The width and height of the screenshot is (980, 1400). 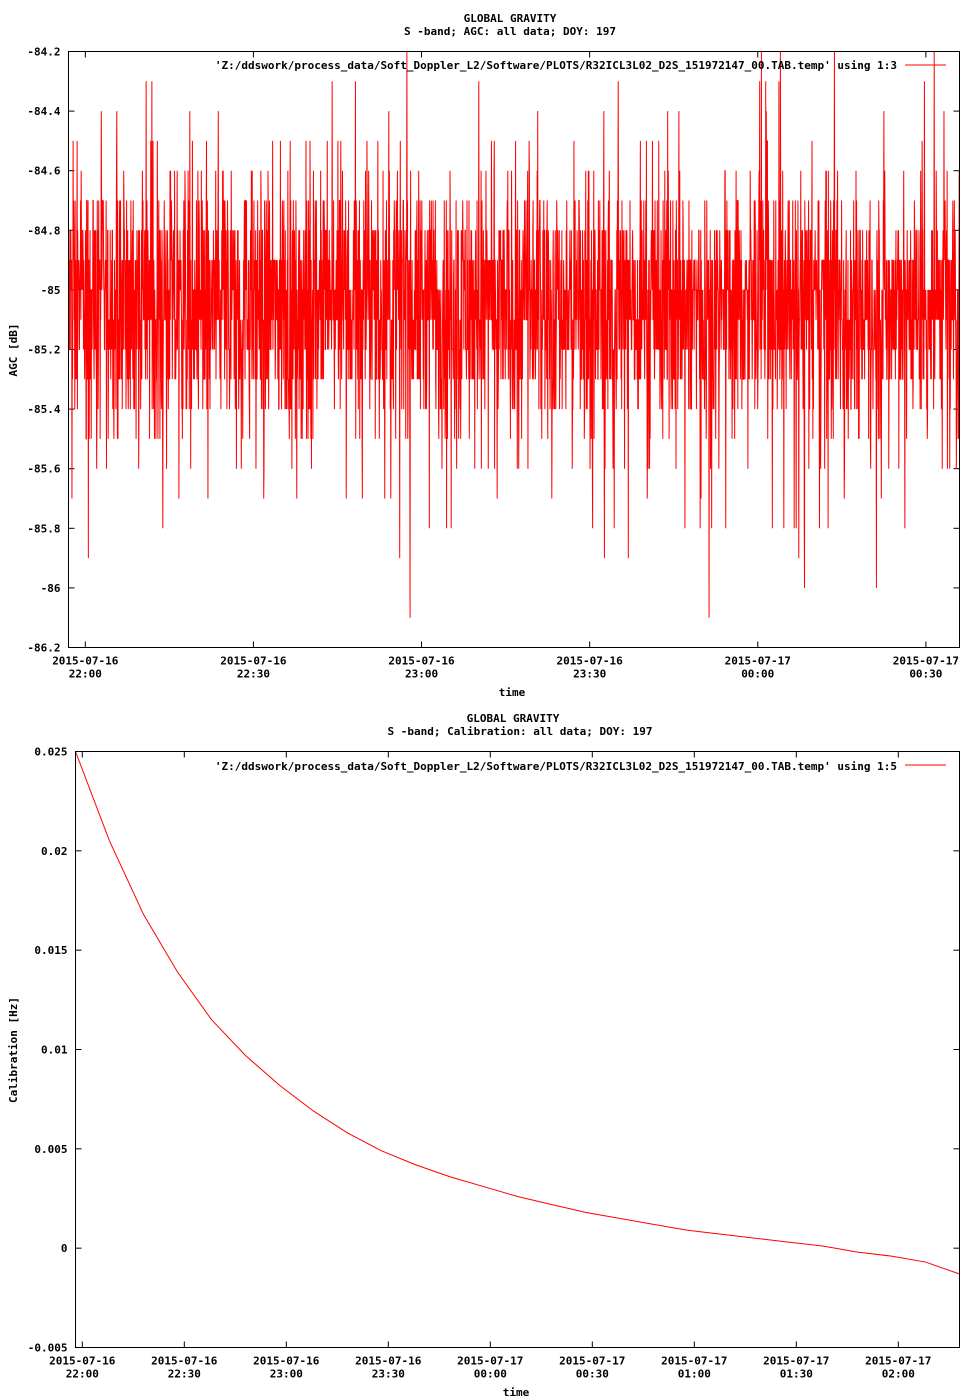 I want to click on y-tick-label: -85.8, so click(x=43, y=528).